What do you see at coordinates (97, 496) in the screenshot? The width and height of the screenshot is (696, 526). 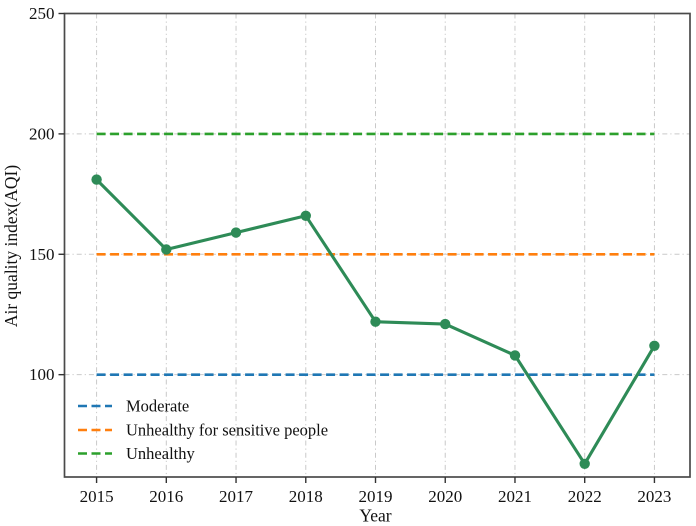 I see `x-tick-label-2015: 2015` at bounding box center [97, 496].